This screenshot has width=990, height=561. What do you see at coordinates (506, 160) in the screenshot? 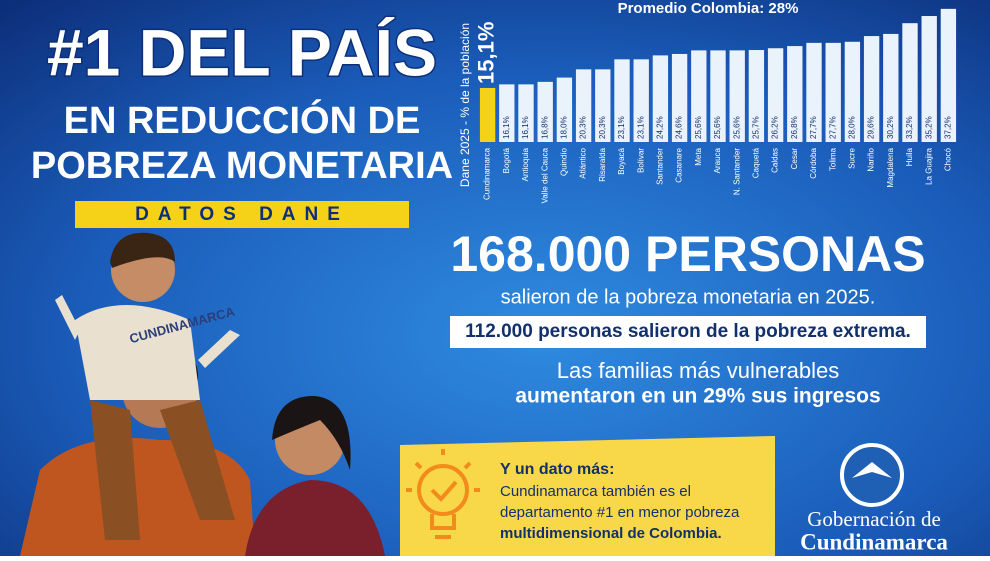
I see `x-tick-label: Bogotá` at bounding box center [506, 160].